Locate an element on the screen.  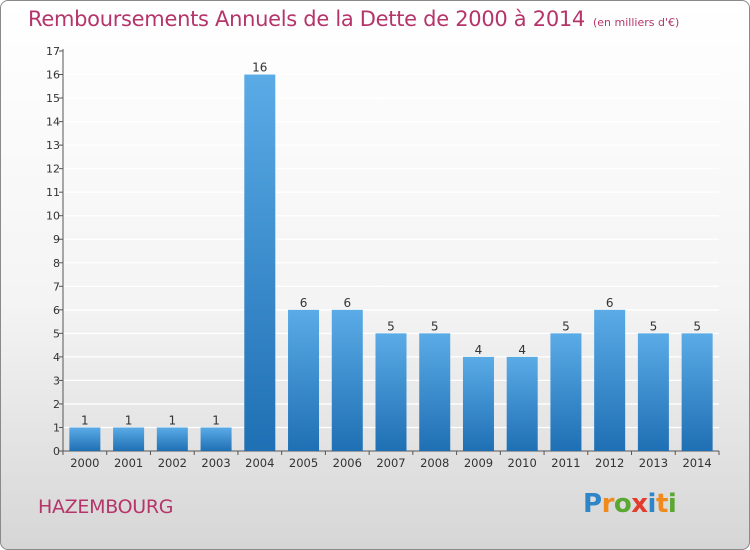
y-tick-label: 11 is located at coordinates (53, 192).